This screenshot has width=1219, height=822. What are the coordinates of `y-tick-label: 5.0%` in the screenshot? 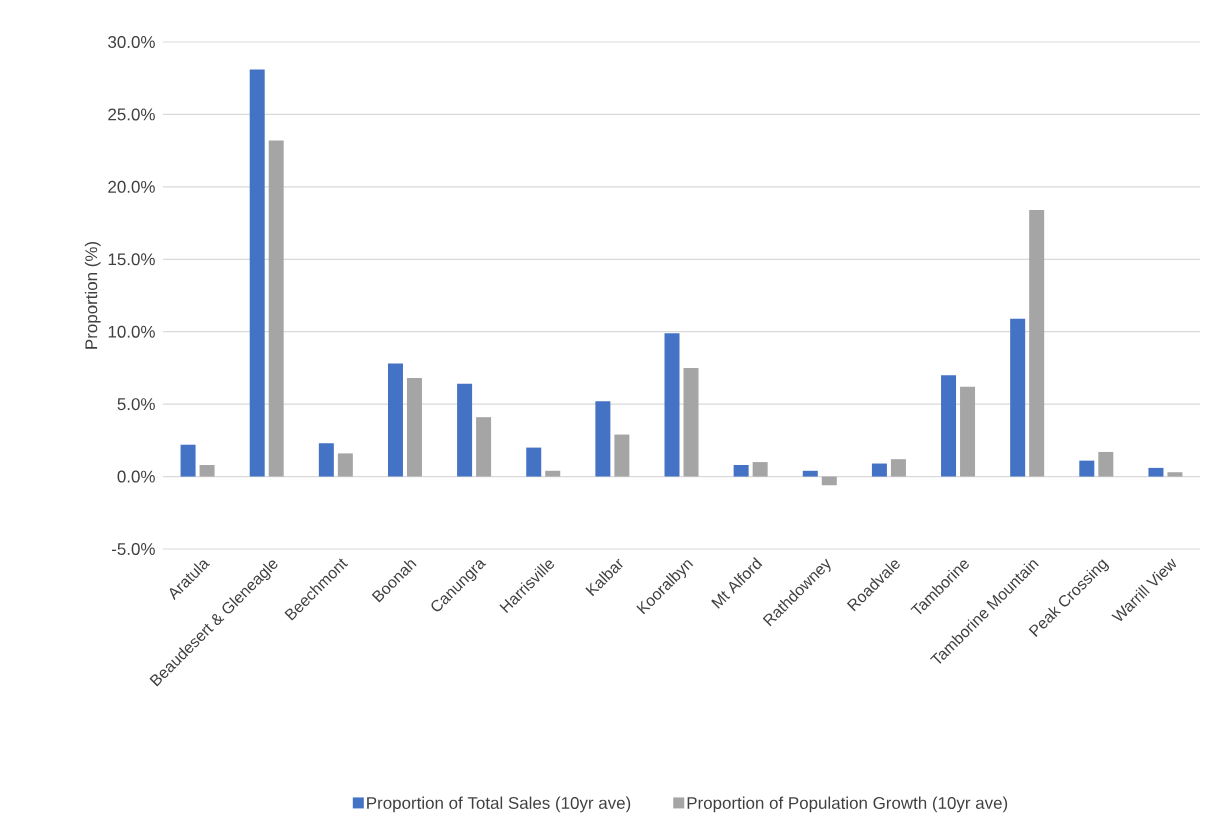 It's located at (136, 404).